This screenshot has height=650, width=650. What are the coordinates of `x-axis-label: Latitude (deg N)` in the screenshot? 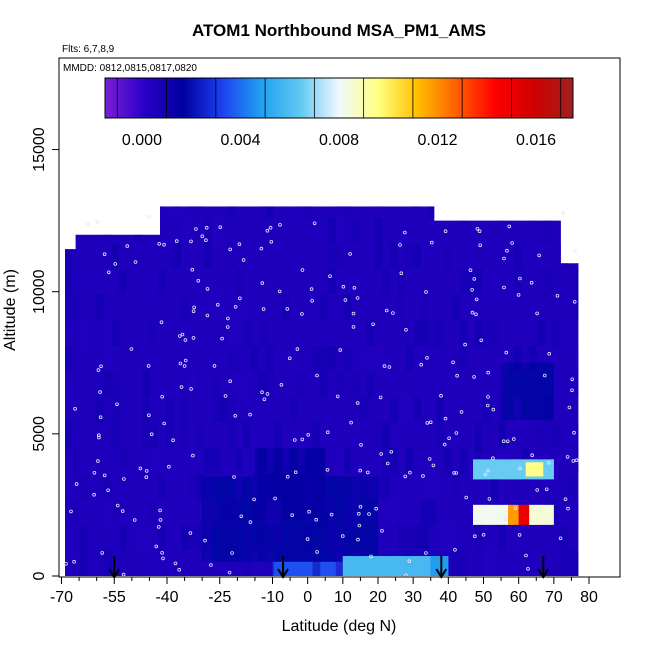 It's located at (339, 626).